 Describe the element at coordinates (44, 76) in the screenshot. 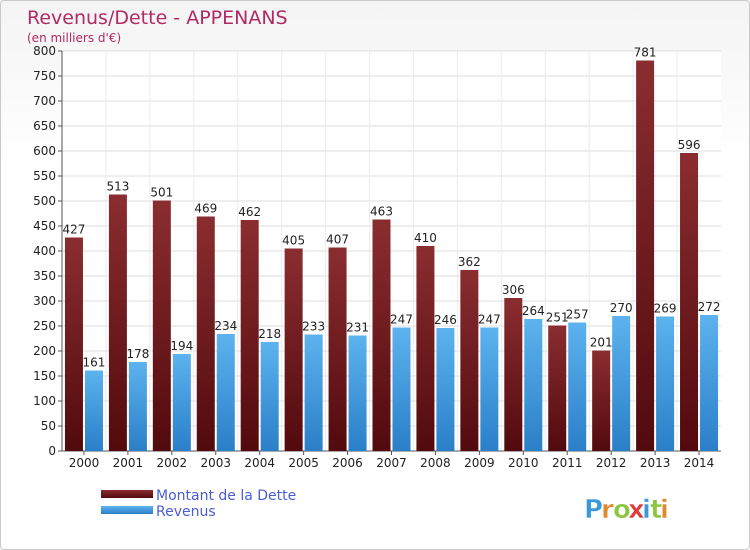

I see `y-tick-label: 750` at that location.